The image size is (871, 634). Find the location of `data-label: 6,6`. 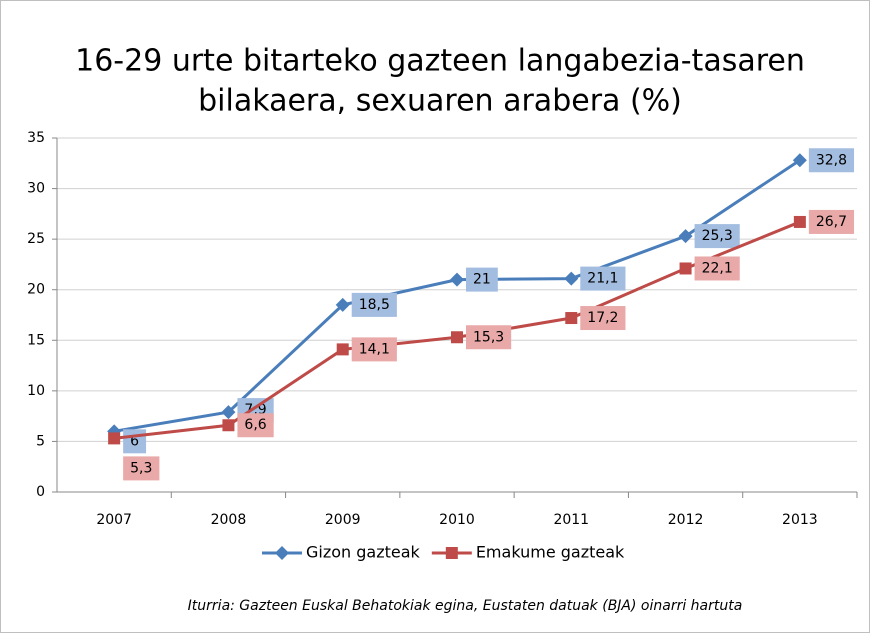

data-label: 6,6 is located at coordinates (255, 425).